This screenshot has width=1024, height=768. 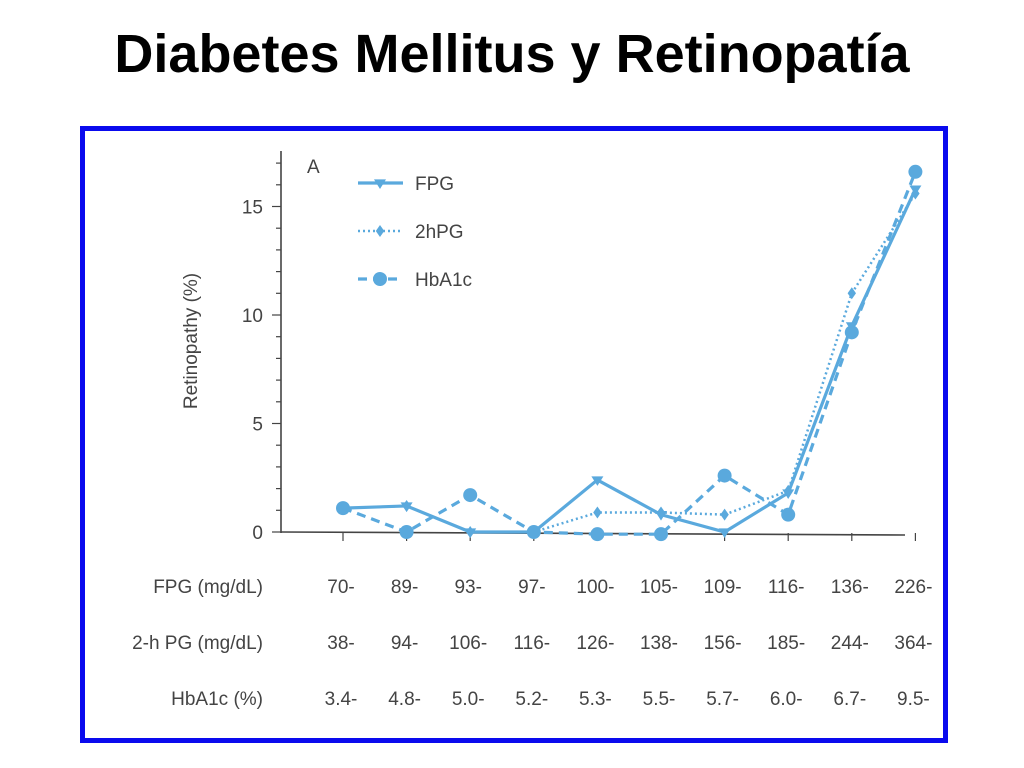 What do you see at coordinates (439, 232) in the screenshot?
I see `legend-label-2hpg: 2hPG` at bounding box center [439, 232].